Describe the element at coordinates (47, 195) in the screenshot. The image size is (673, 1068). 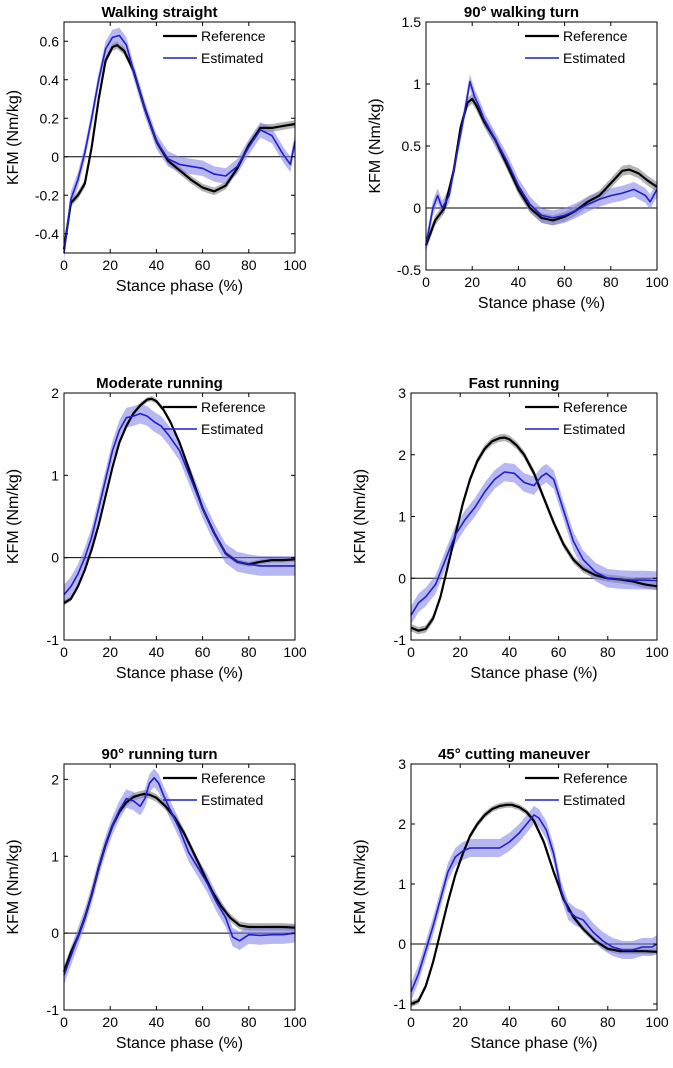
I see `y-tick-label: -0.2` at that location.